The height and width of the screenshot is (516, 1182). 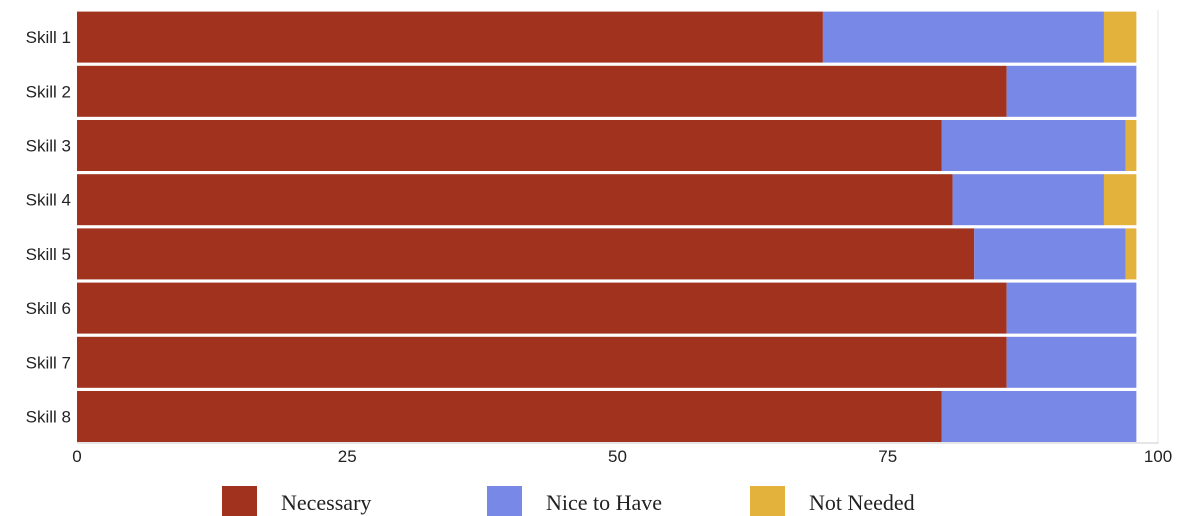 What do you see at coordinates (1158, 456) in the screenshot?
I see `x-tick-label: 100` at bounding box center [1158, 456].